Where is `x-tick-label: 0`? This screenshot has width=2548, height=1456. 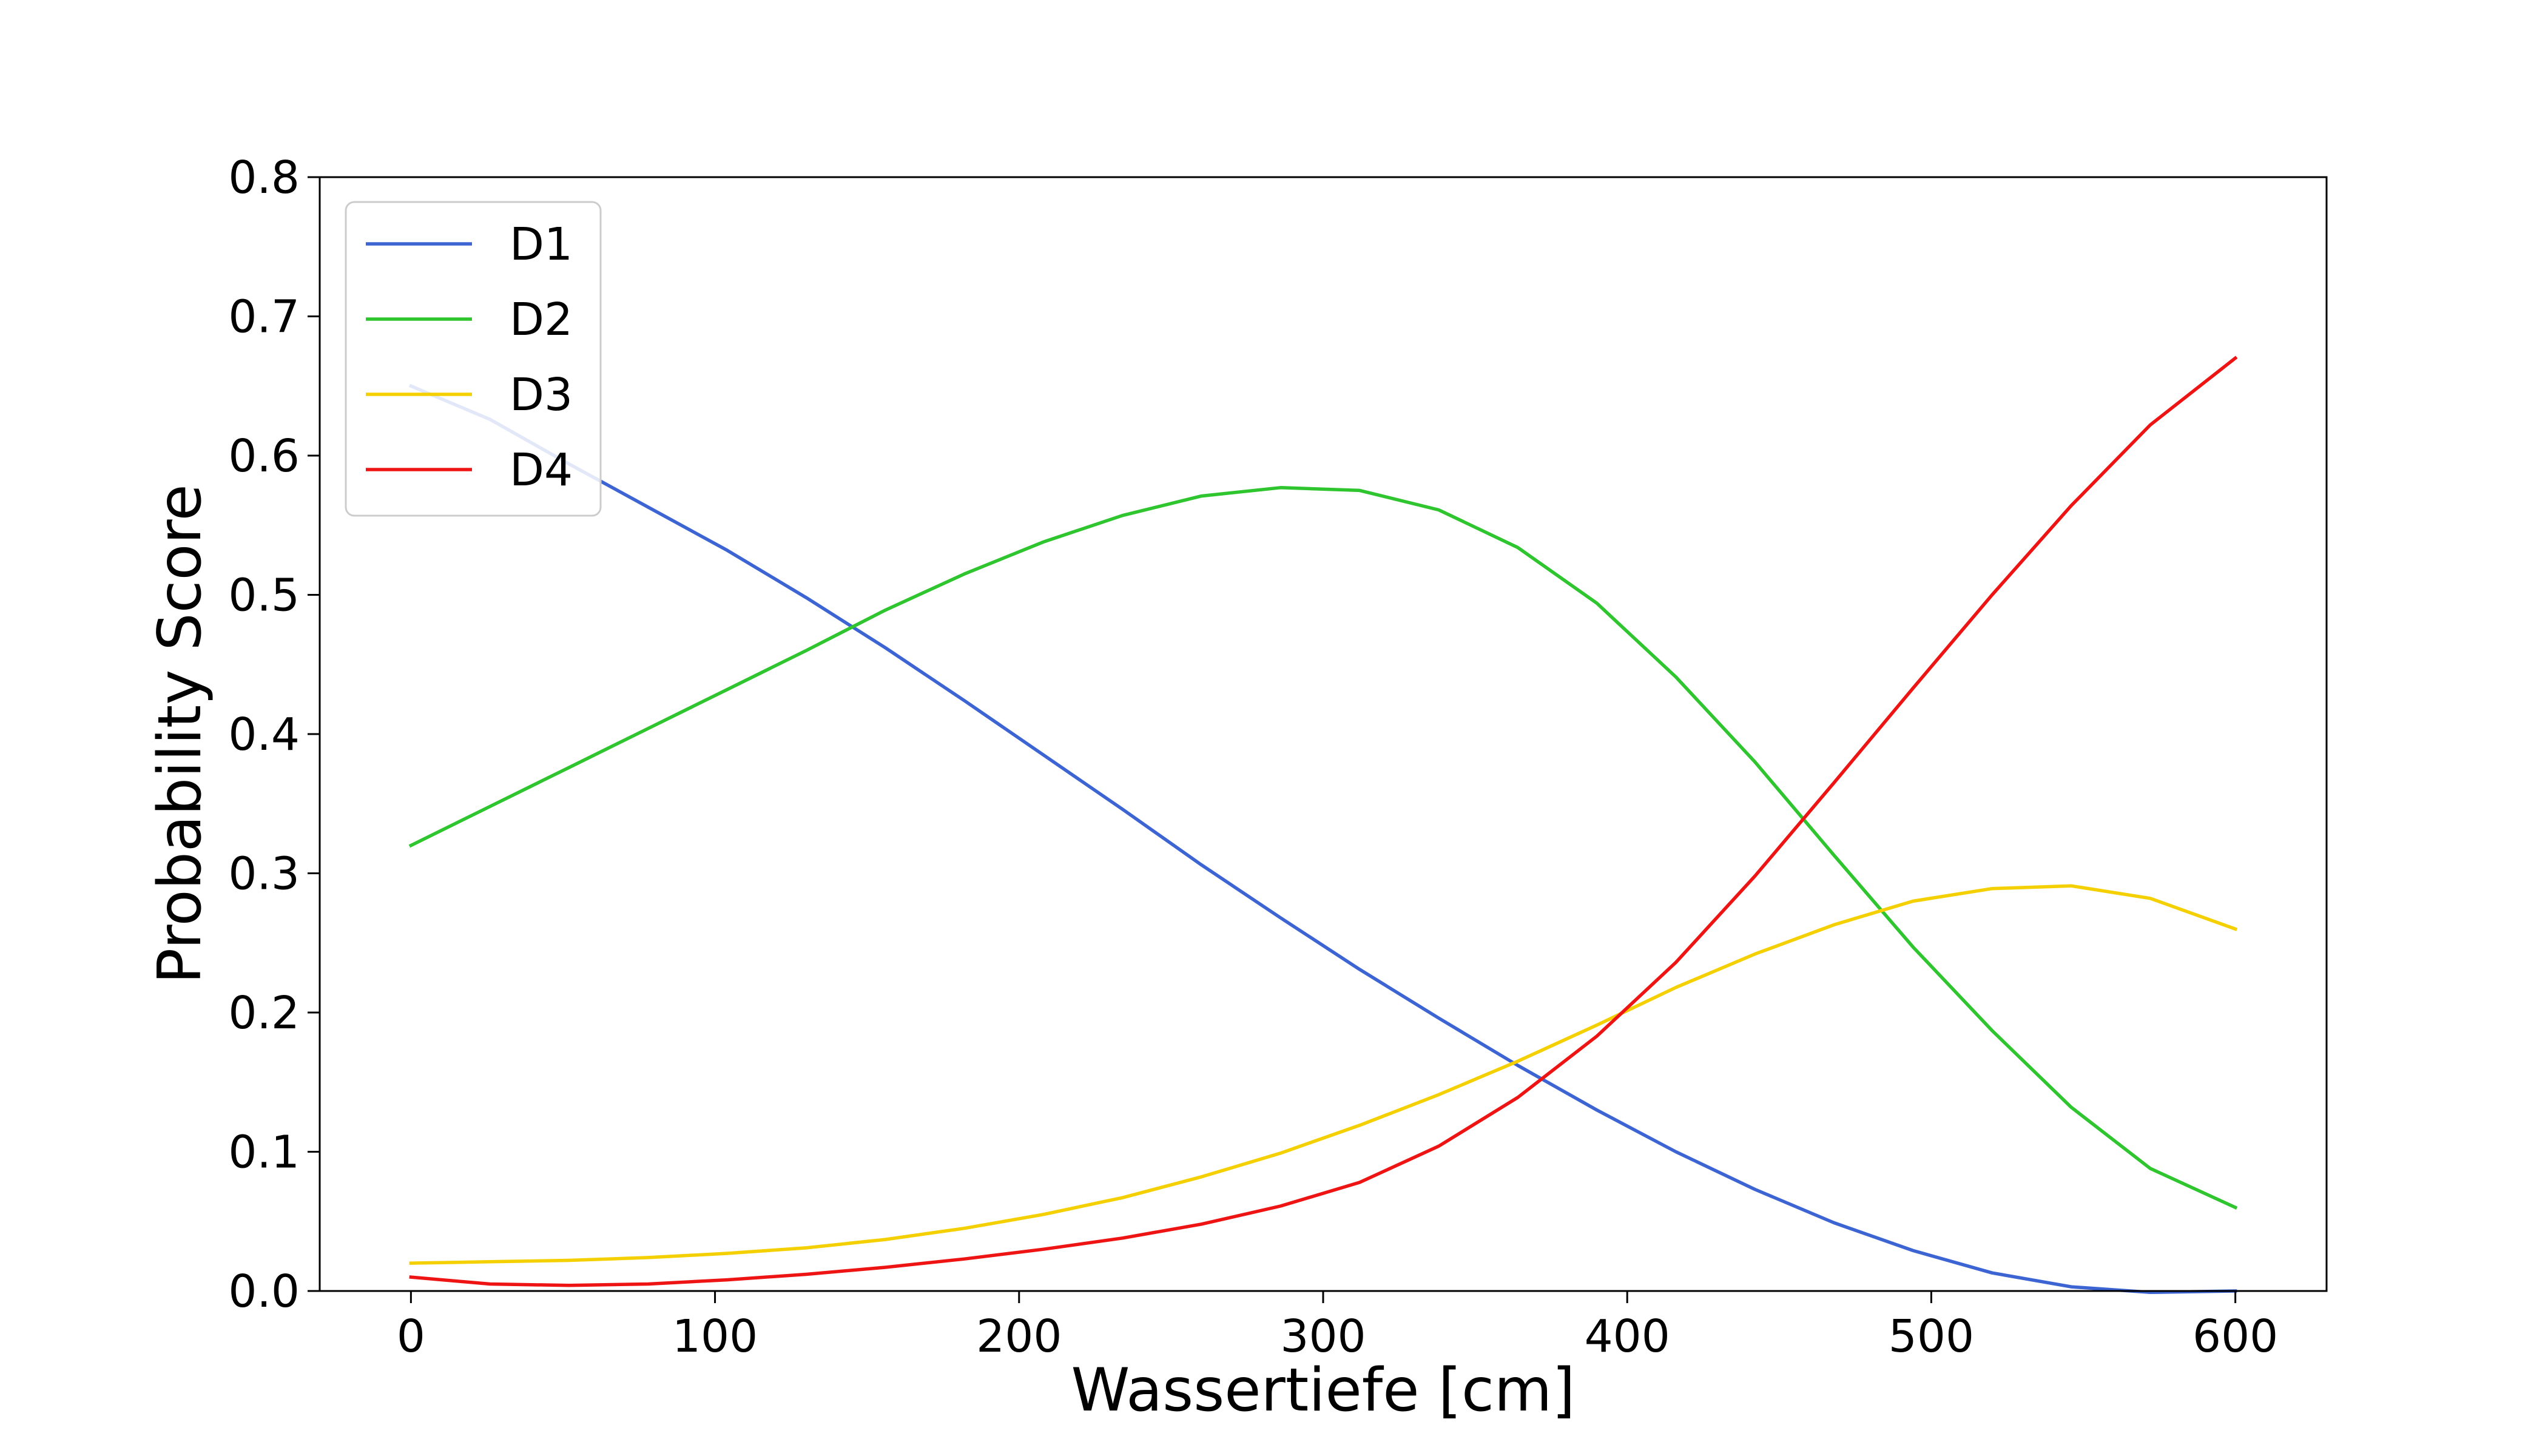 x-tick-label: 0 is located at coordinates (411, 1336).